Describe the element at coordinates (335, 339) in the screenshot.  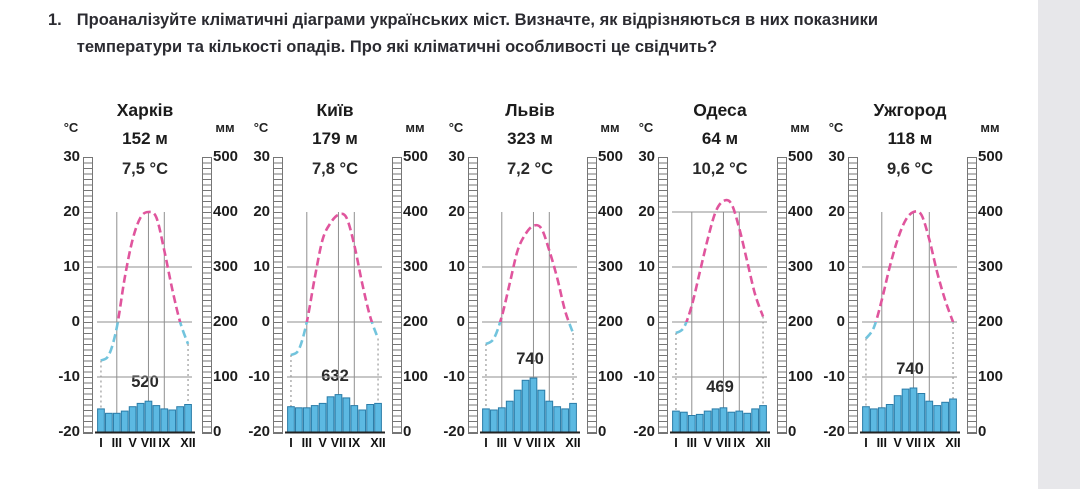
I see `temperature-curve-below-zero` at that location.